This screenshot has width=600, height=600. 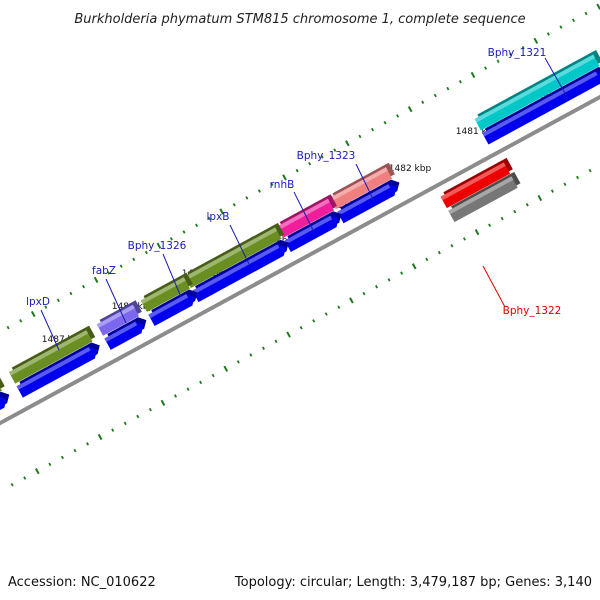 What do you see at coordinates (282, 185) in the screenshot?
I see `gene-label-rnhB: rnhB` at bounding box center [282, 185].